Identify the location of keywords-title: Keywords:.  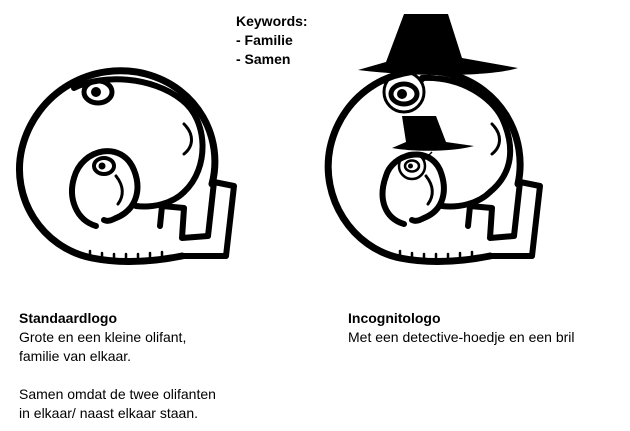
(272, 21).